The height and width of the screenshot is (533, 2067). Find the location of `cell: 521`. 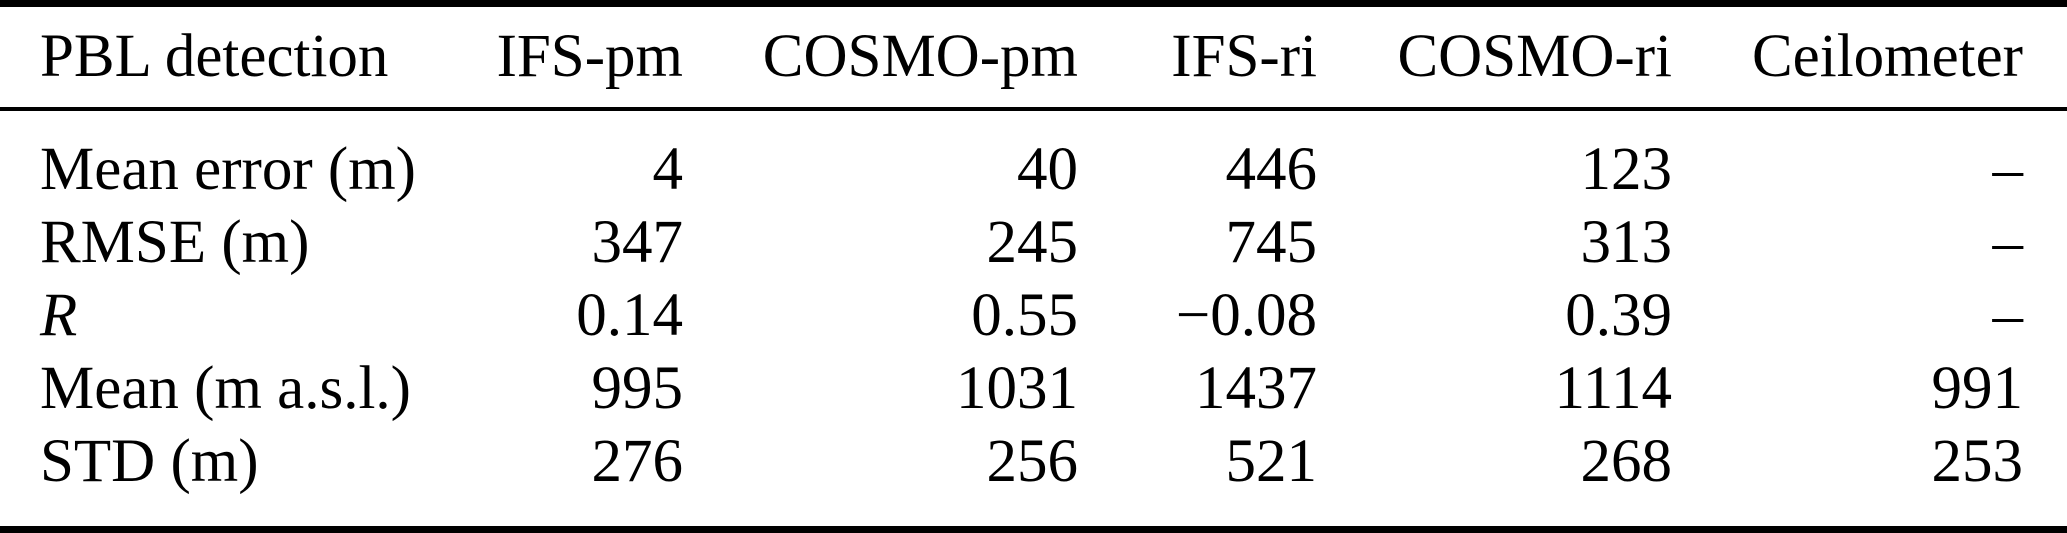

cell: 521 is located at coordinates (1271, 461).